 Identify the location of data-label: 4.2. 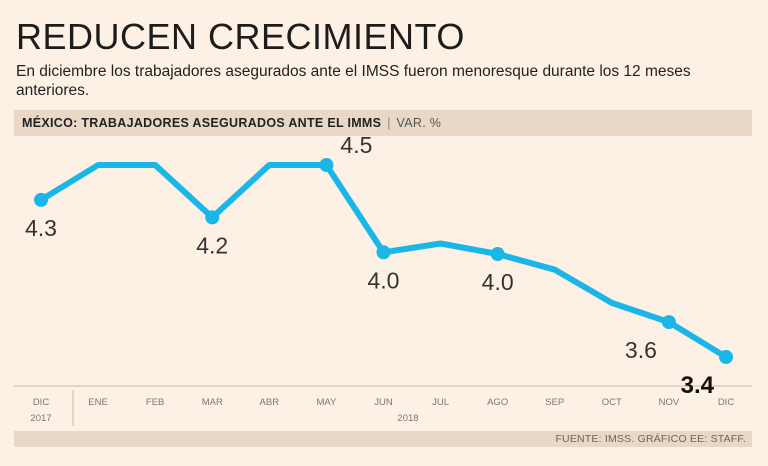
(212, 245).